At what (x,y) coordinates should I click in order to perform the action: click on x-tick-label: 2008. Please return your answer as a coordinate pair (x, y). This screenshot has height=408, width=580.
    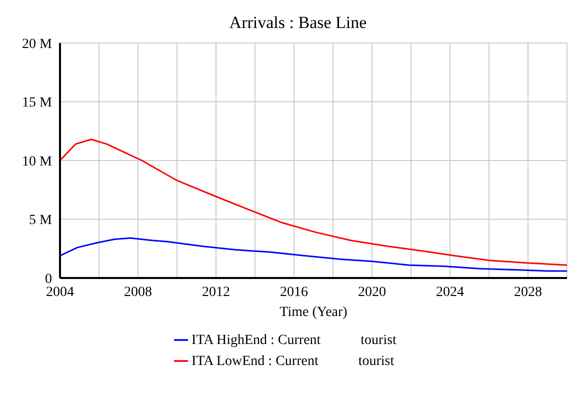
    Looking at the image, I should click on (138, 292).